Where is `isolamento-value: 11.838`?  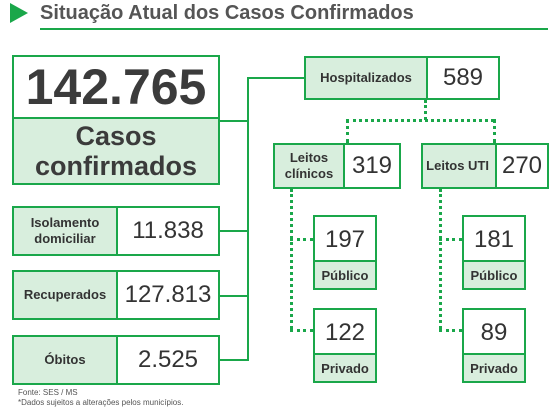
isolamento-value: 11.838 is located at coordinates (168, 231).